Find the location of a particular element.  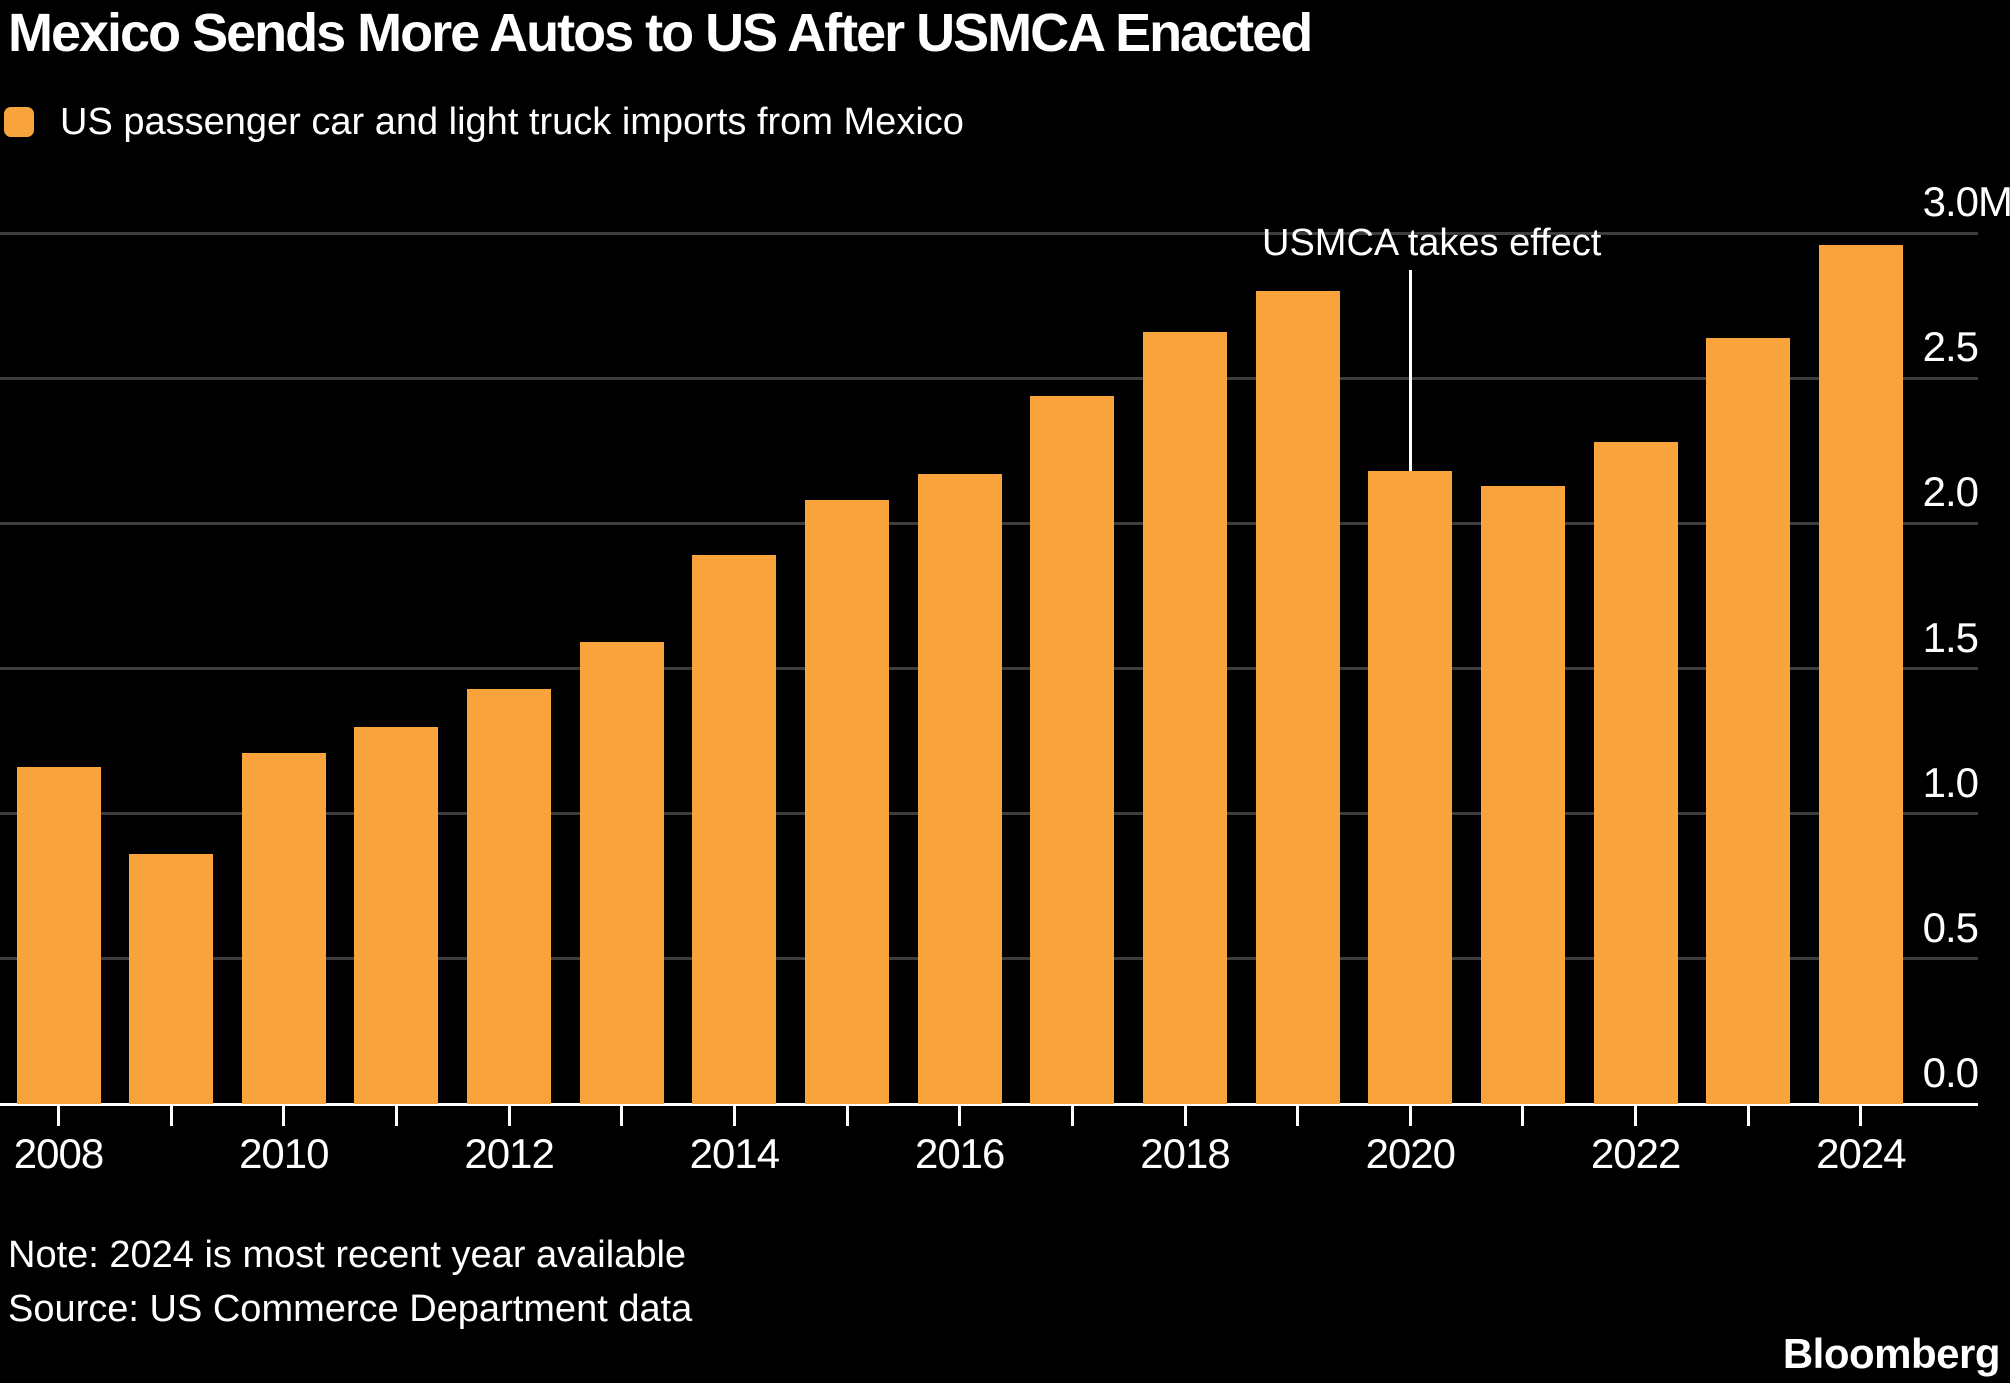

y-axis-label-3.0: 3.0 M is located at coordinates (1966, 201).